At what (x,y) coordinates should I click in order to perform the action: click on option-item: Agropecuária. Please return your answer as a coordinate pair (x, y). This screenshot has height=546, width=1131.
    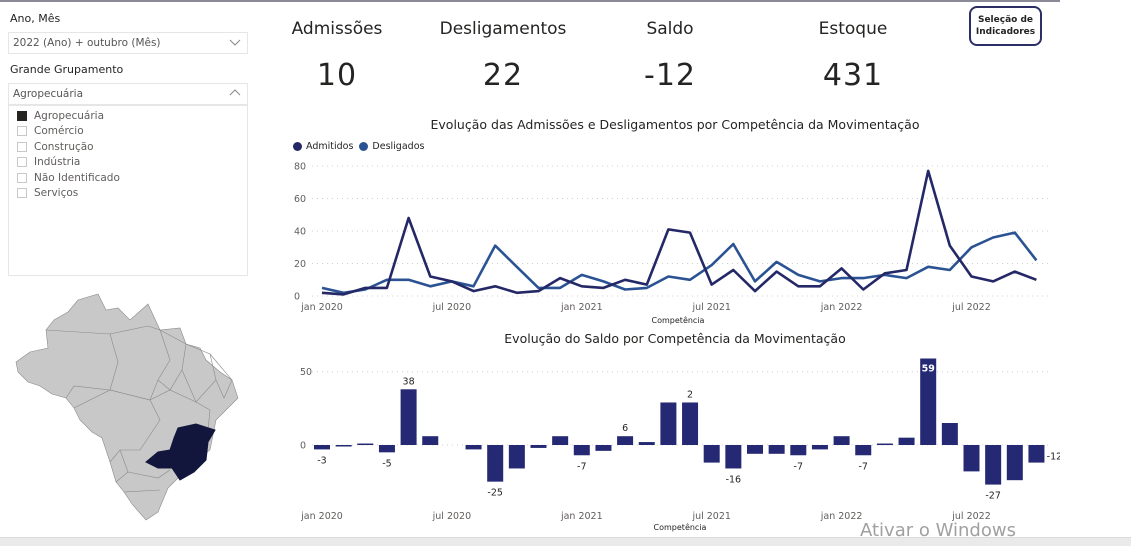
    Looking at the image, I should click on (128, 116).